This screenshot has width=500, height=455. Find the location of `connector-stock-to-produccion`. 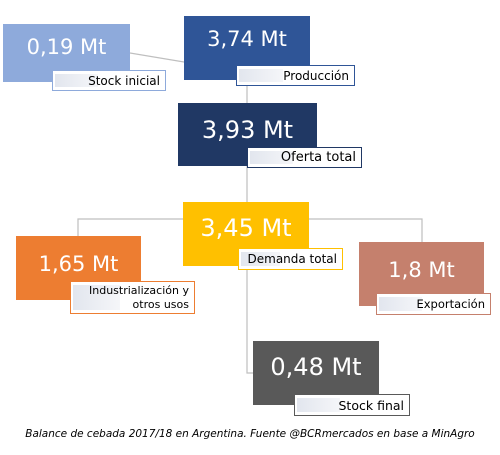

connector-stock-to-produccion is located at coordinates (157, 57).